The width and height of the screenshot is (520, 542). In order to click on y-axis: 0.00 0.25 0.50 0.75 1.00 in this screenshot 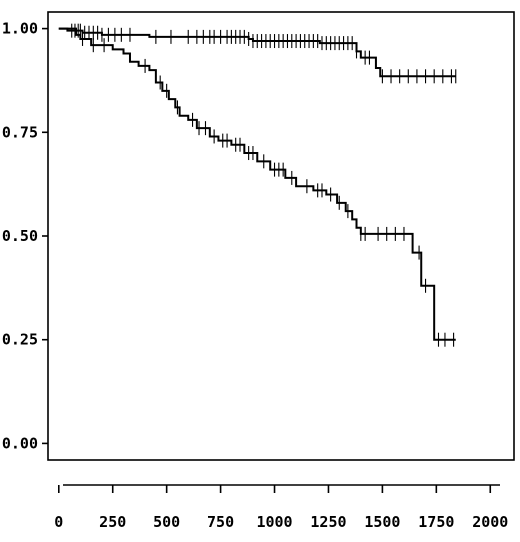, I will do `click(25, 236)`.